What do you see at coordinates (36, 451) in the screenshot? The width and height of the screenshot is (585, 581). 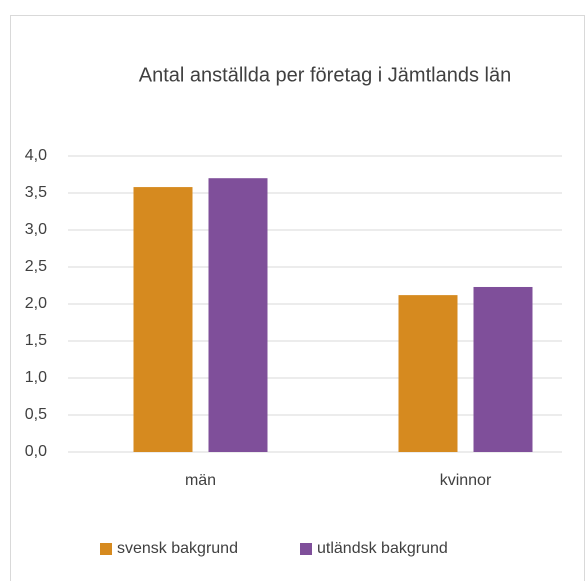 I see `y-tick-label: 0,0` at bounding box center [36, 451].